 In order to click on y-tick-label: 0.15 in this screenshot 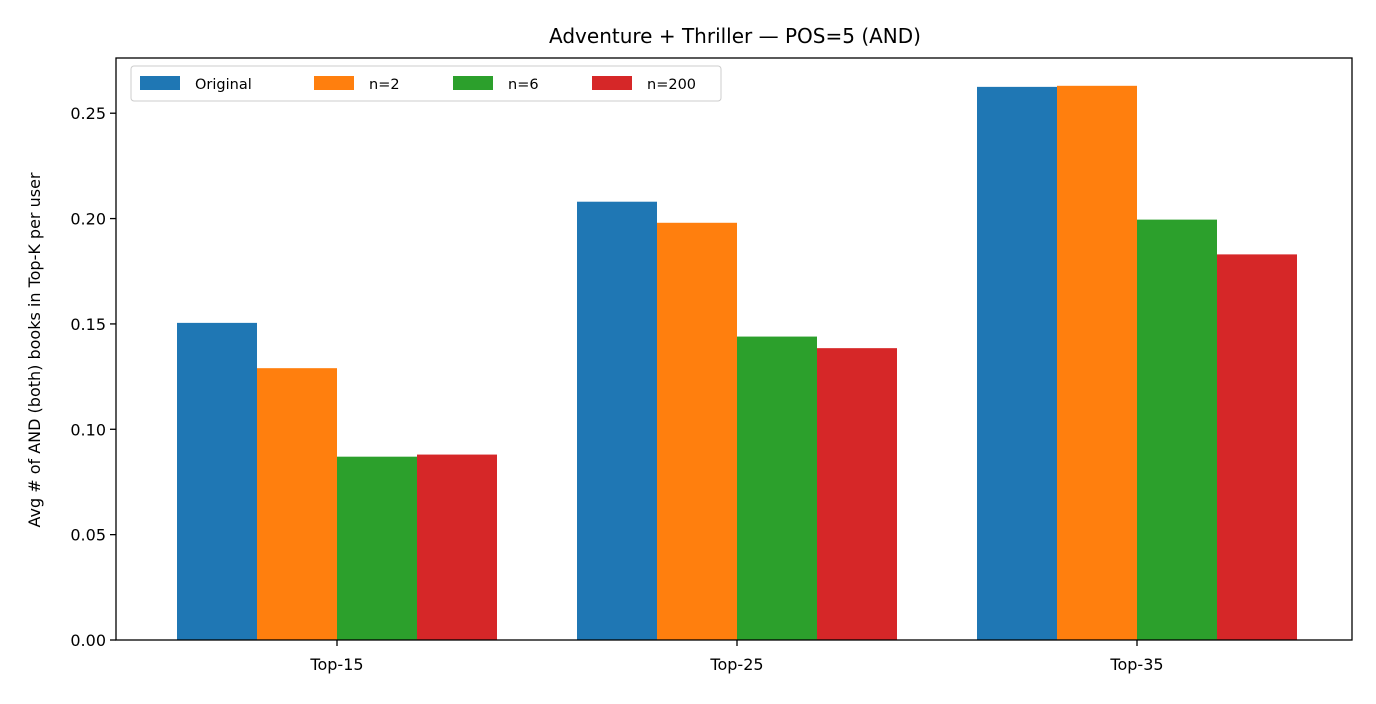, I will do `click(88, 324)`.